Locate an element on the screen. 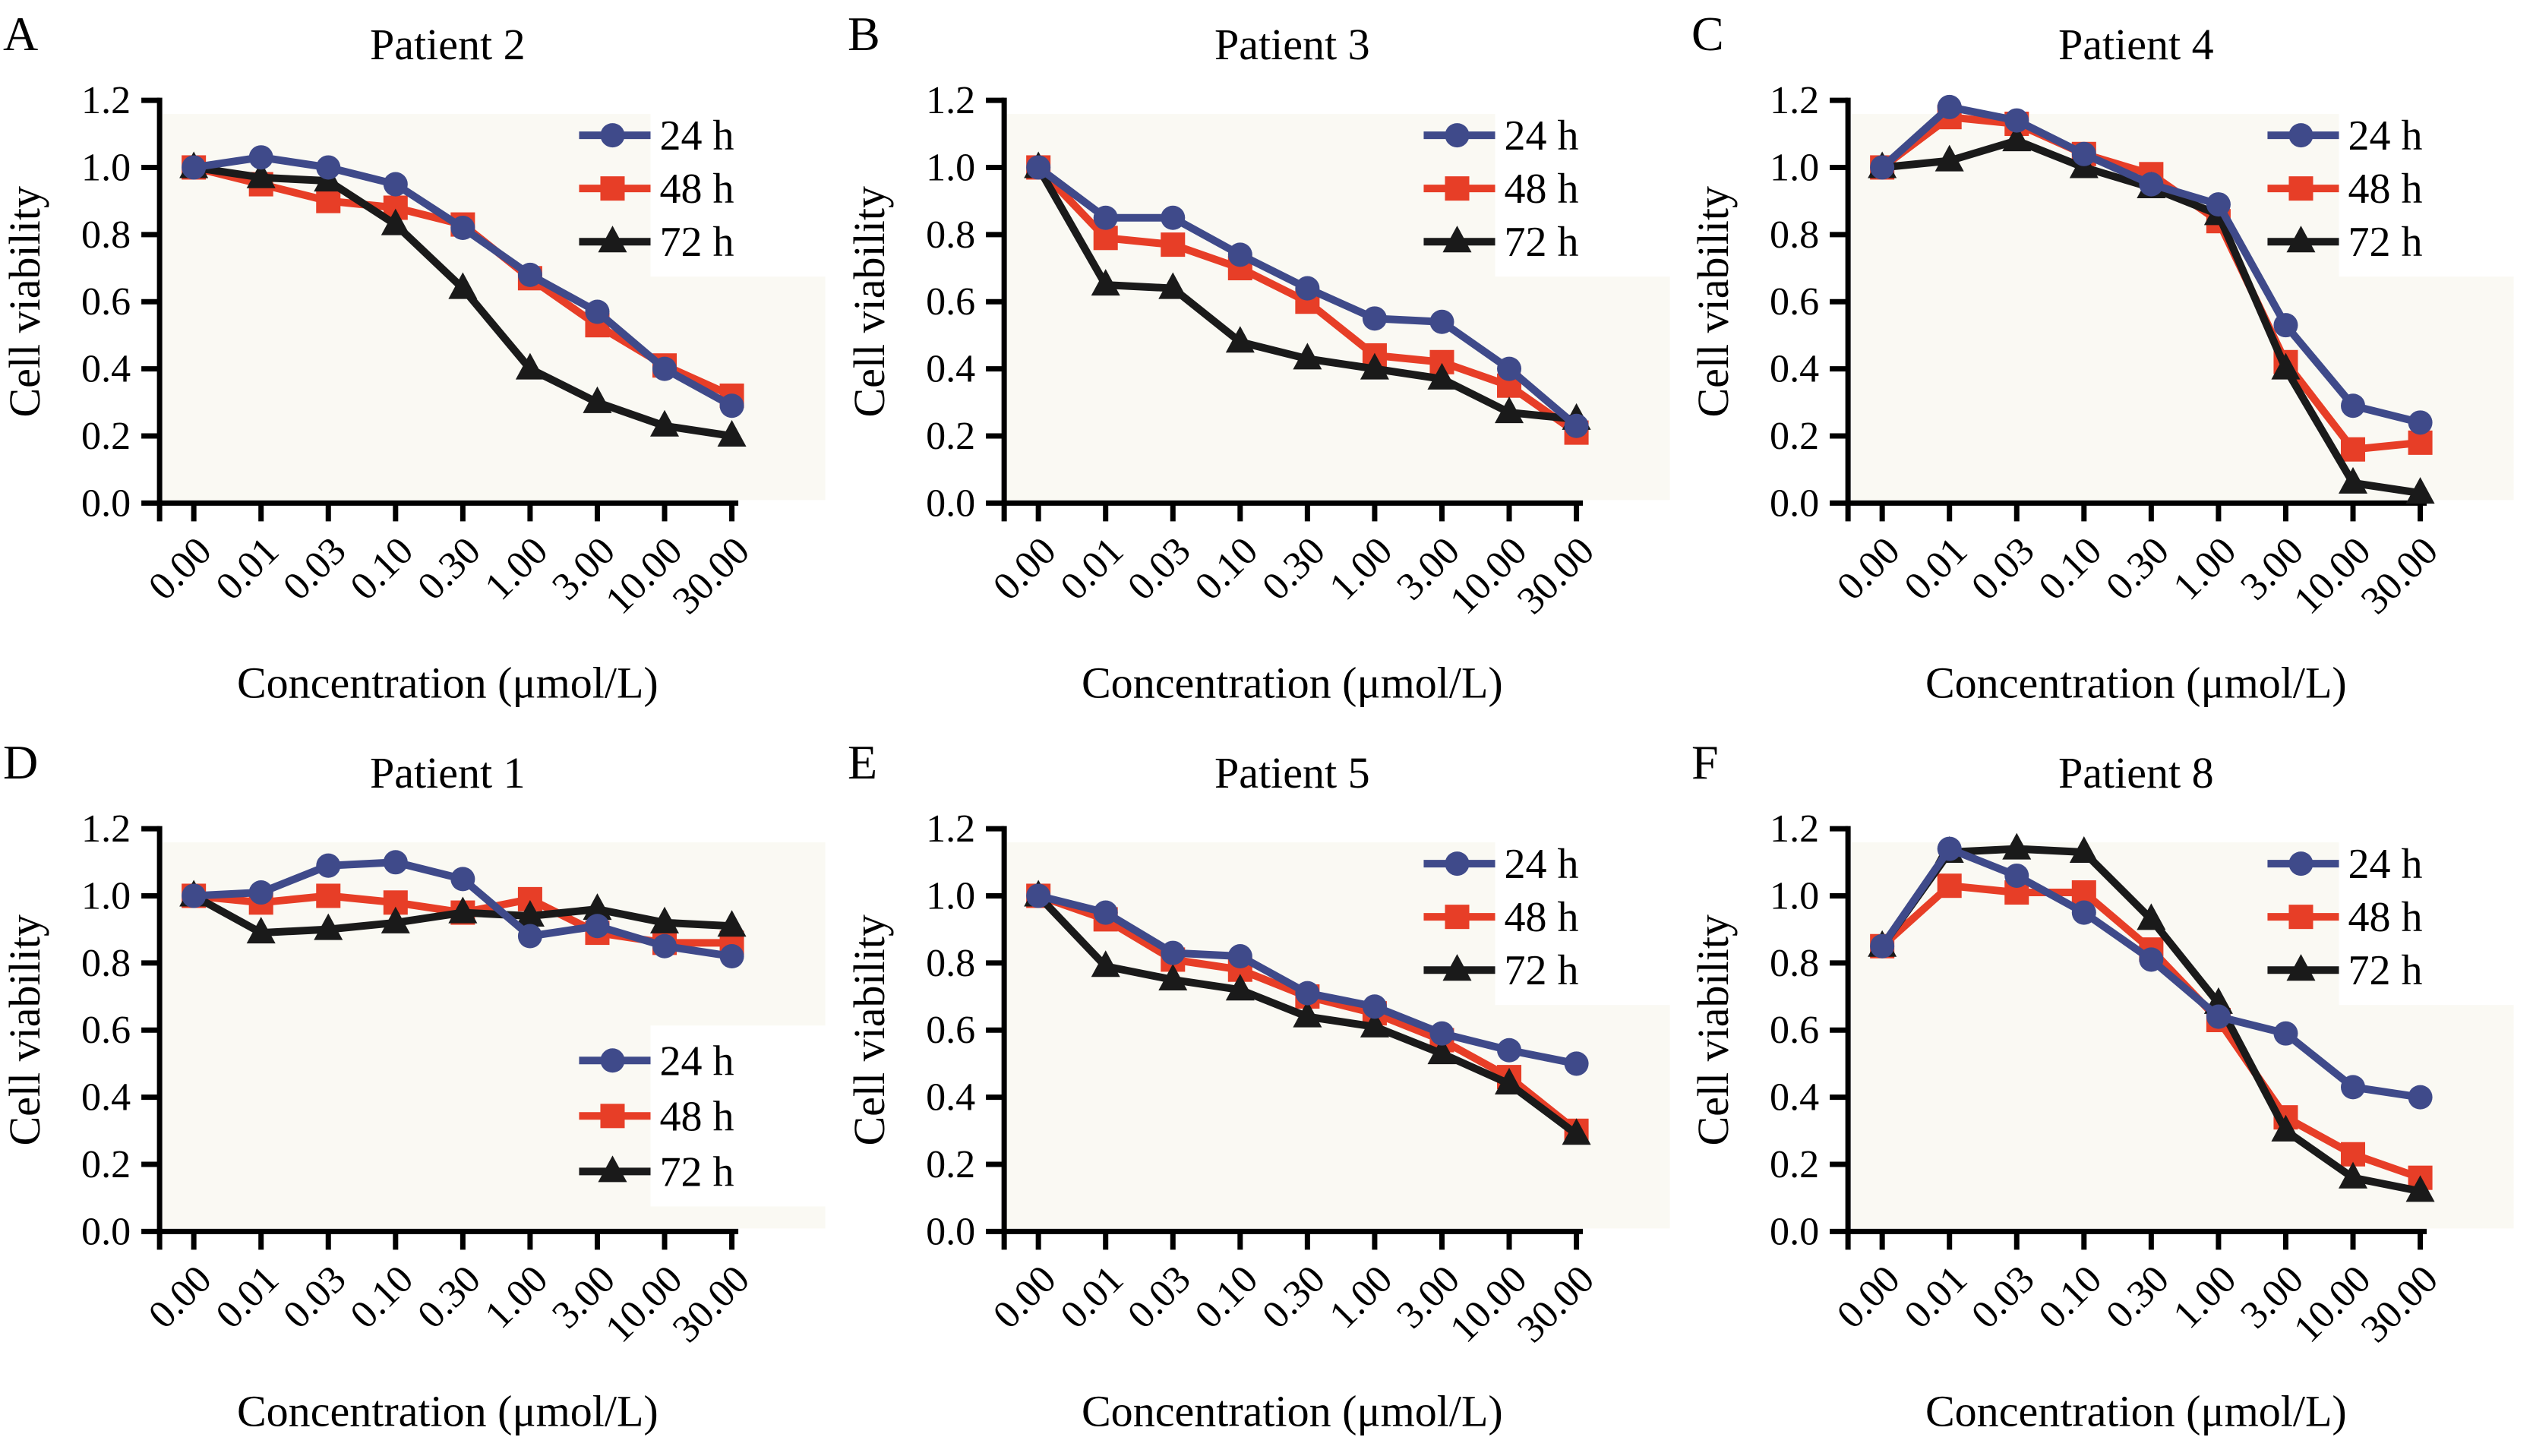  panel-title: Patient 8 is located at coordinates (2136, 772).